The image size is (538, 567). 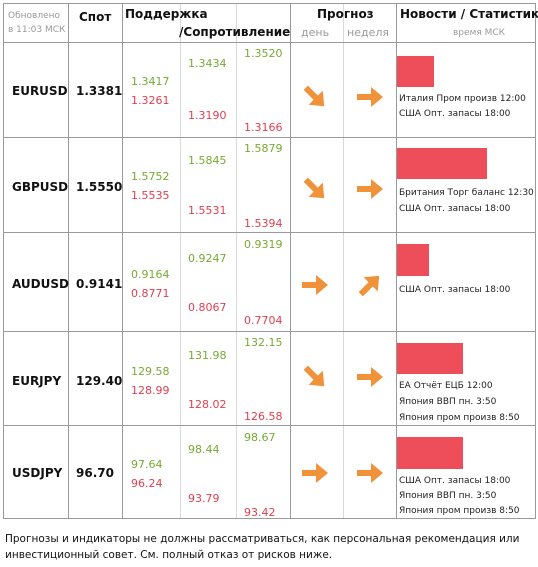 I want to click on resistance-3: 0.7704, so click(x=263, y=320).